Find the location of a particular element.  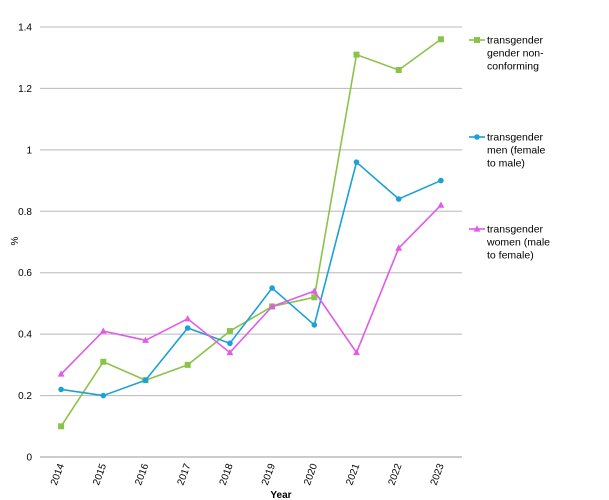

y-axis-label: % is located at coordinates (15, 240).